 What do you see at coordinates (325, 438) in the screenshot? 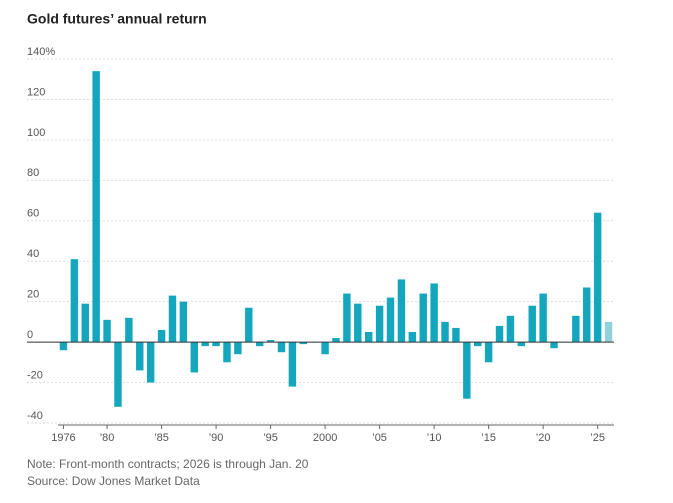
I see `x-tick-label: 2000` at bounding box center [325, 438].